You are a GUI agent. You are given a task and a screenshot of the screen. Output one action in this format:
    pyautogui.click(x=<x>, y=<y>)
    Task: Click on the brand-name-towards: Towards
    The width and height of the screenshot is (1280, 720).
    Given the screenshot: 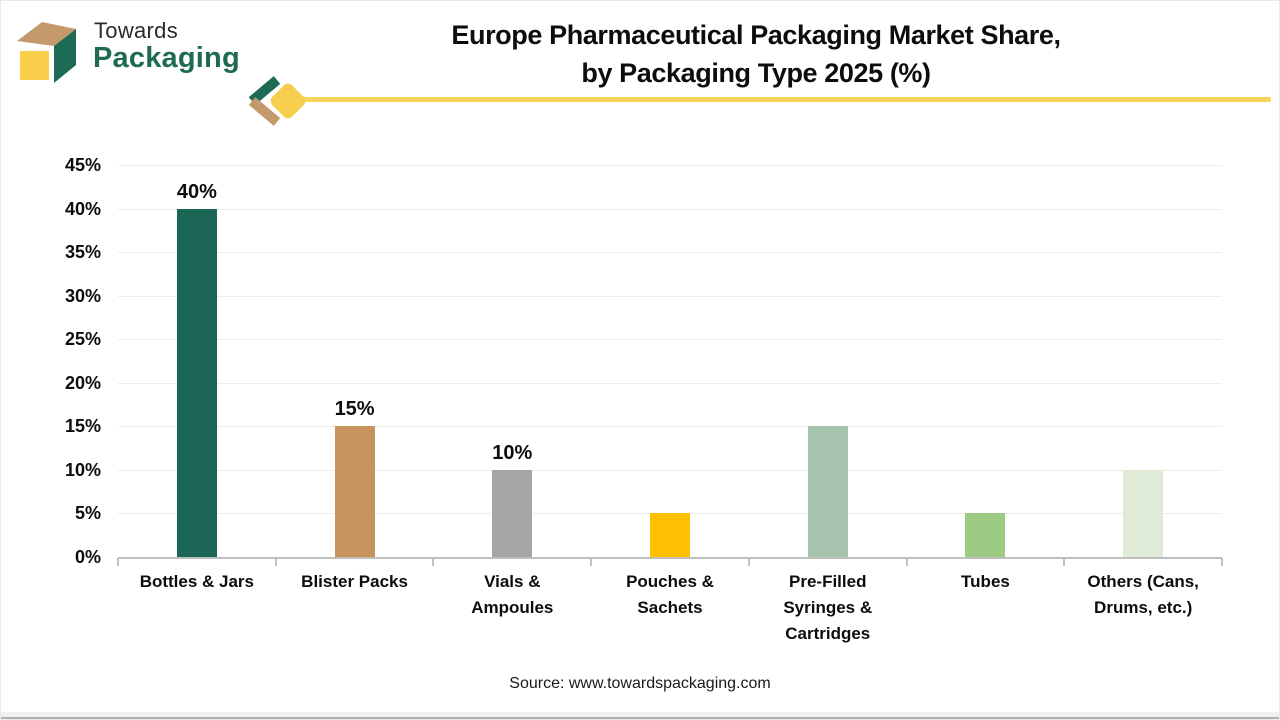 What is the action you would take?
    pyautogui.click(x=136, y=30)
    